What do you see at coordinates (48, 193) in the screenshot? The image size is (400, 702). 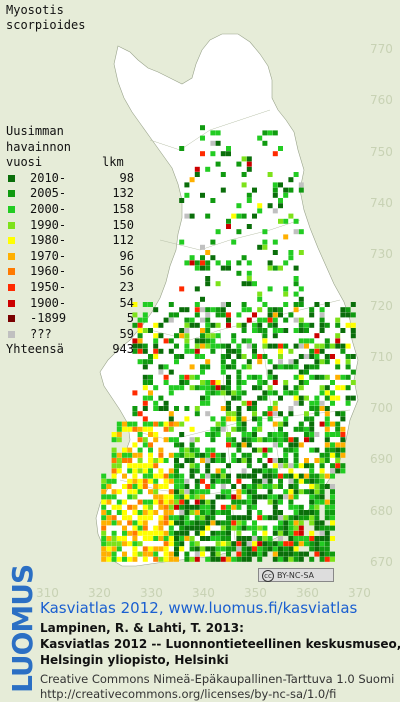 I see `legend-label: 2005-` at bounding box center [48, 193].